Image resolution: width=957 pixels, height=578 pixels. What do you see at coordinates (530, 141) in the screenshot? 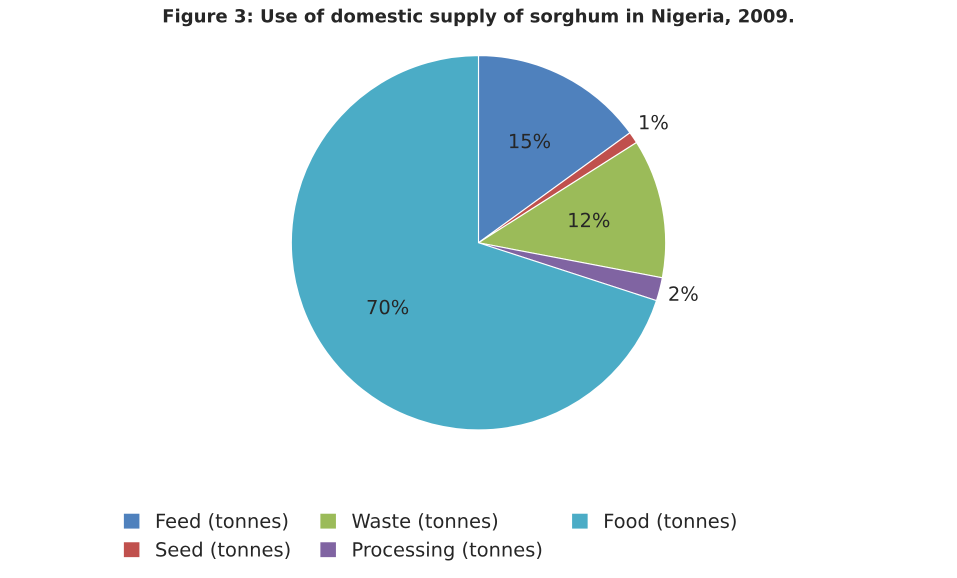
I see `data-label: 15%` at bounding box center [530, 141].